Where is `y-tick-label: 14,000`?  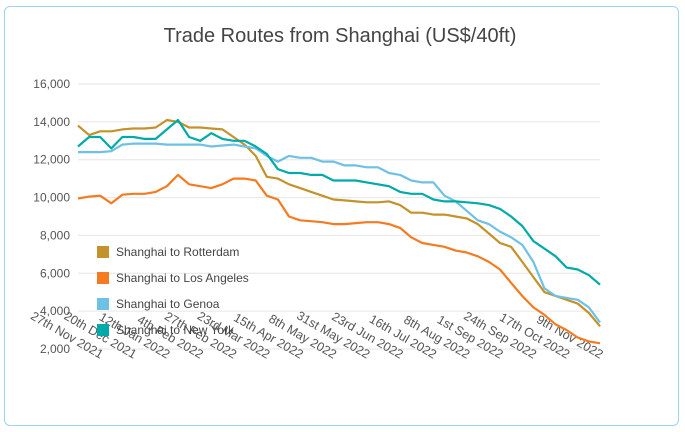 y-tick-label: 14,000 is located at coordinates (51, 122).